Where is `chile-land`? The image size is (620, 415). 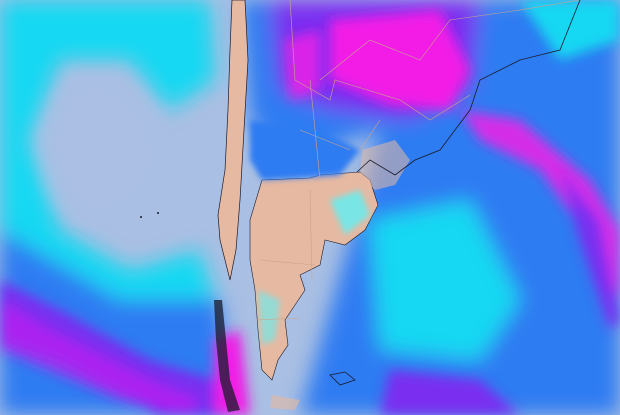
chile-land is located at coordinates (233, 140).